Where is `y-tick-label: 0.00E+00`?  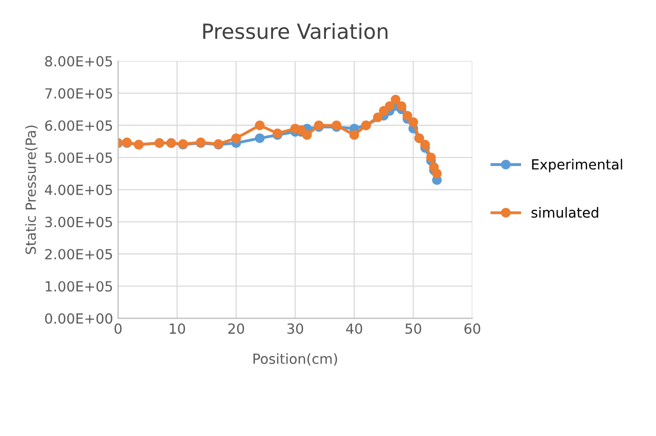
y-tick-label: 0.00E+00 is located at coordinates (78, 318).